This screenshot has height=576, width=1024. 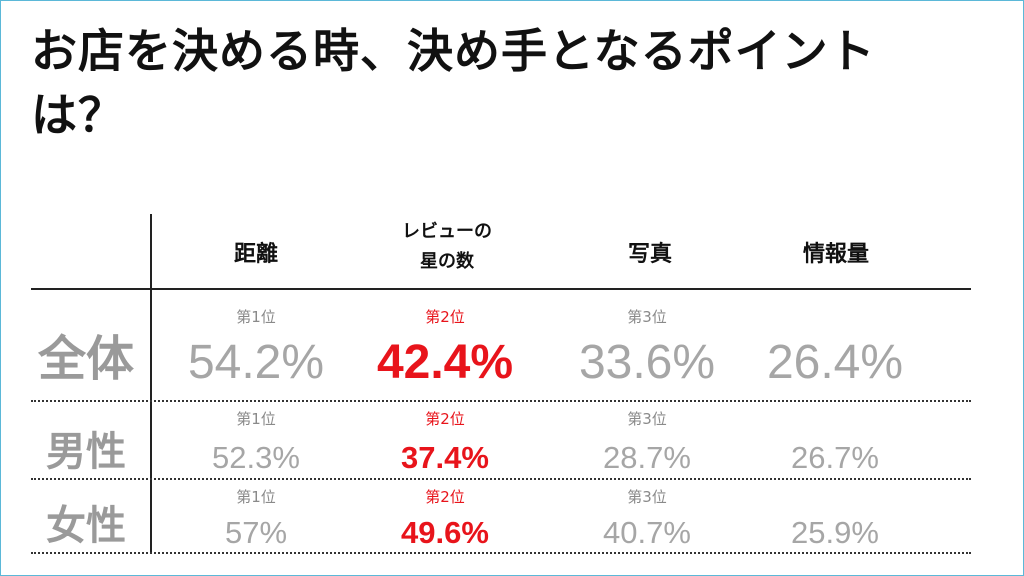 What do you see at coordinates (447, 247) in the screenshot?
I see `column-header-review-stars: レビューの 星の数` at bounding box center [447, 247].